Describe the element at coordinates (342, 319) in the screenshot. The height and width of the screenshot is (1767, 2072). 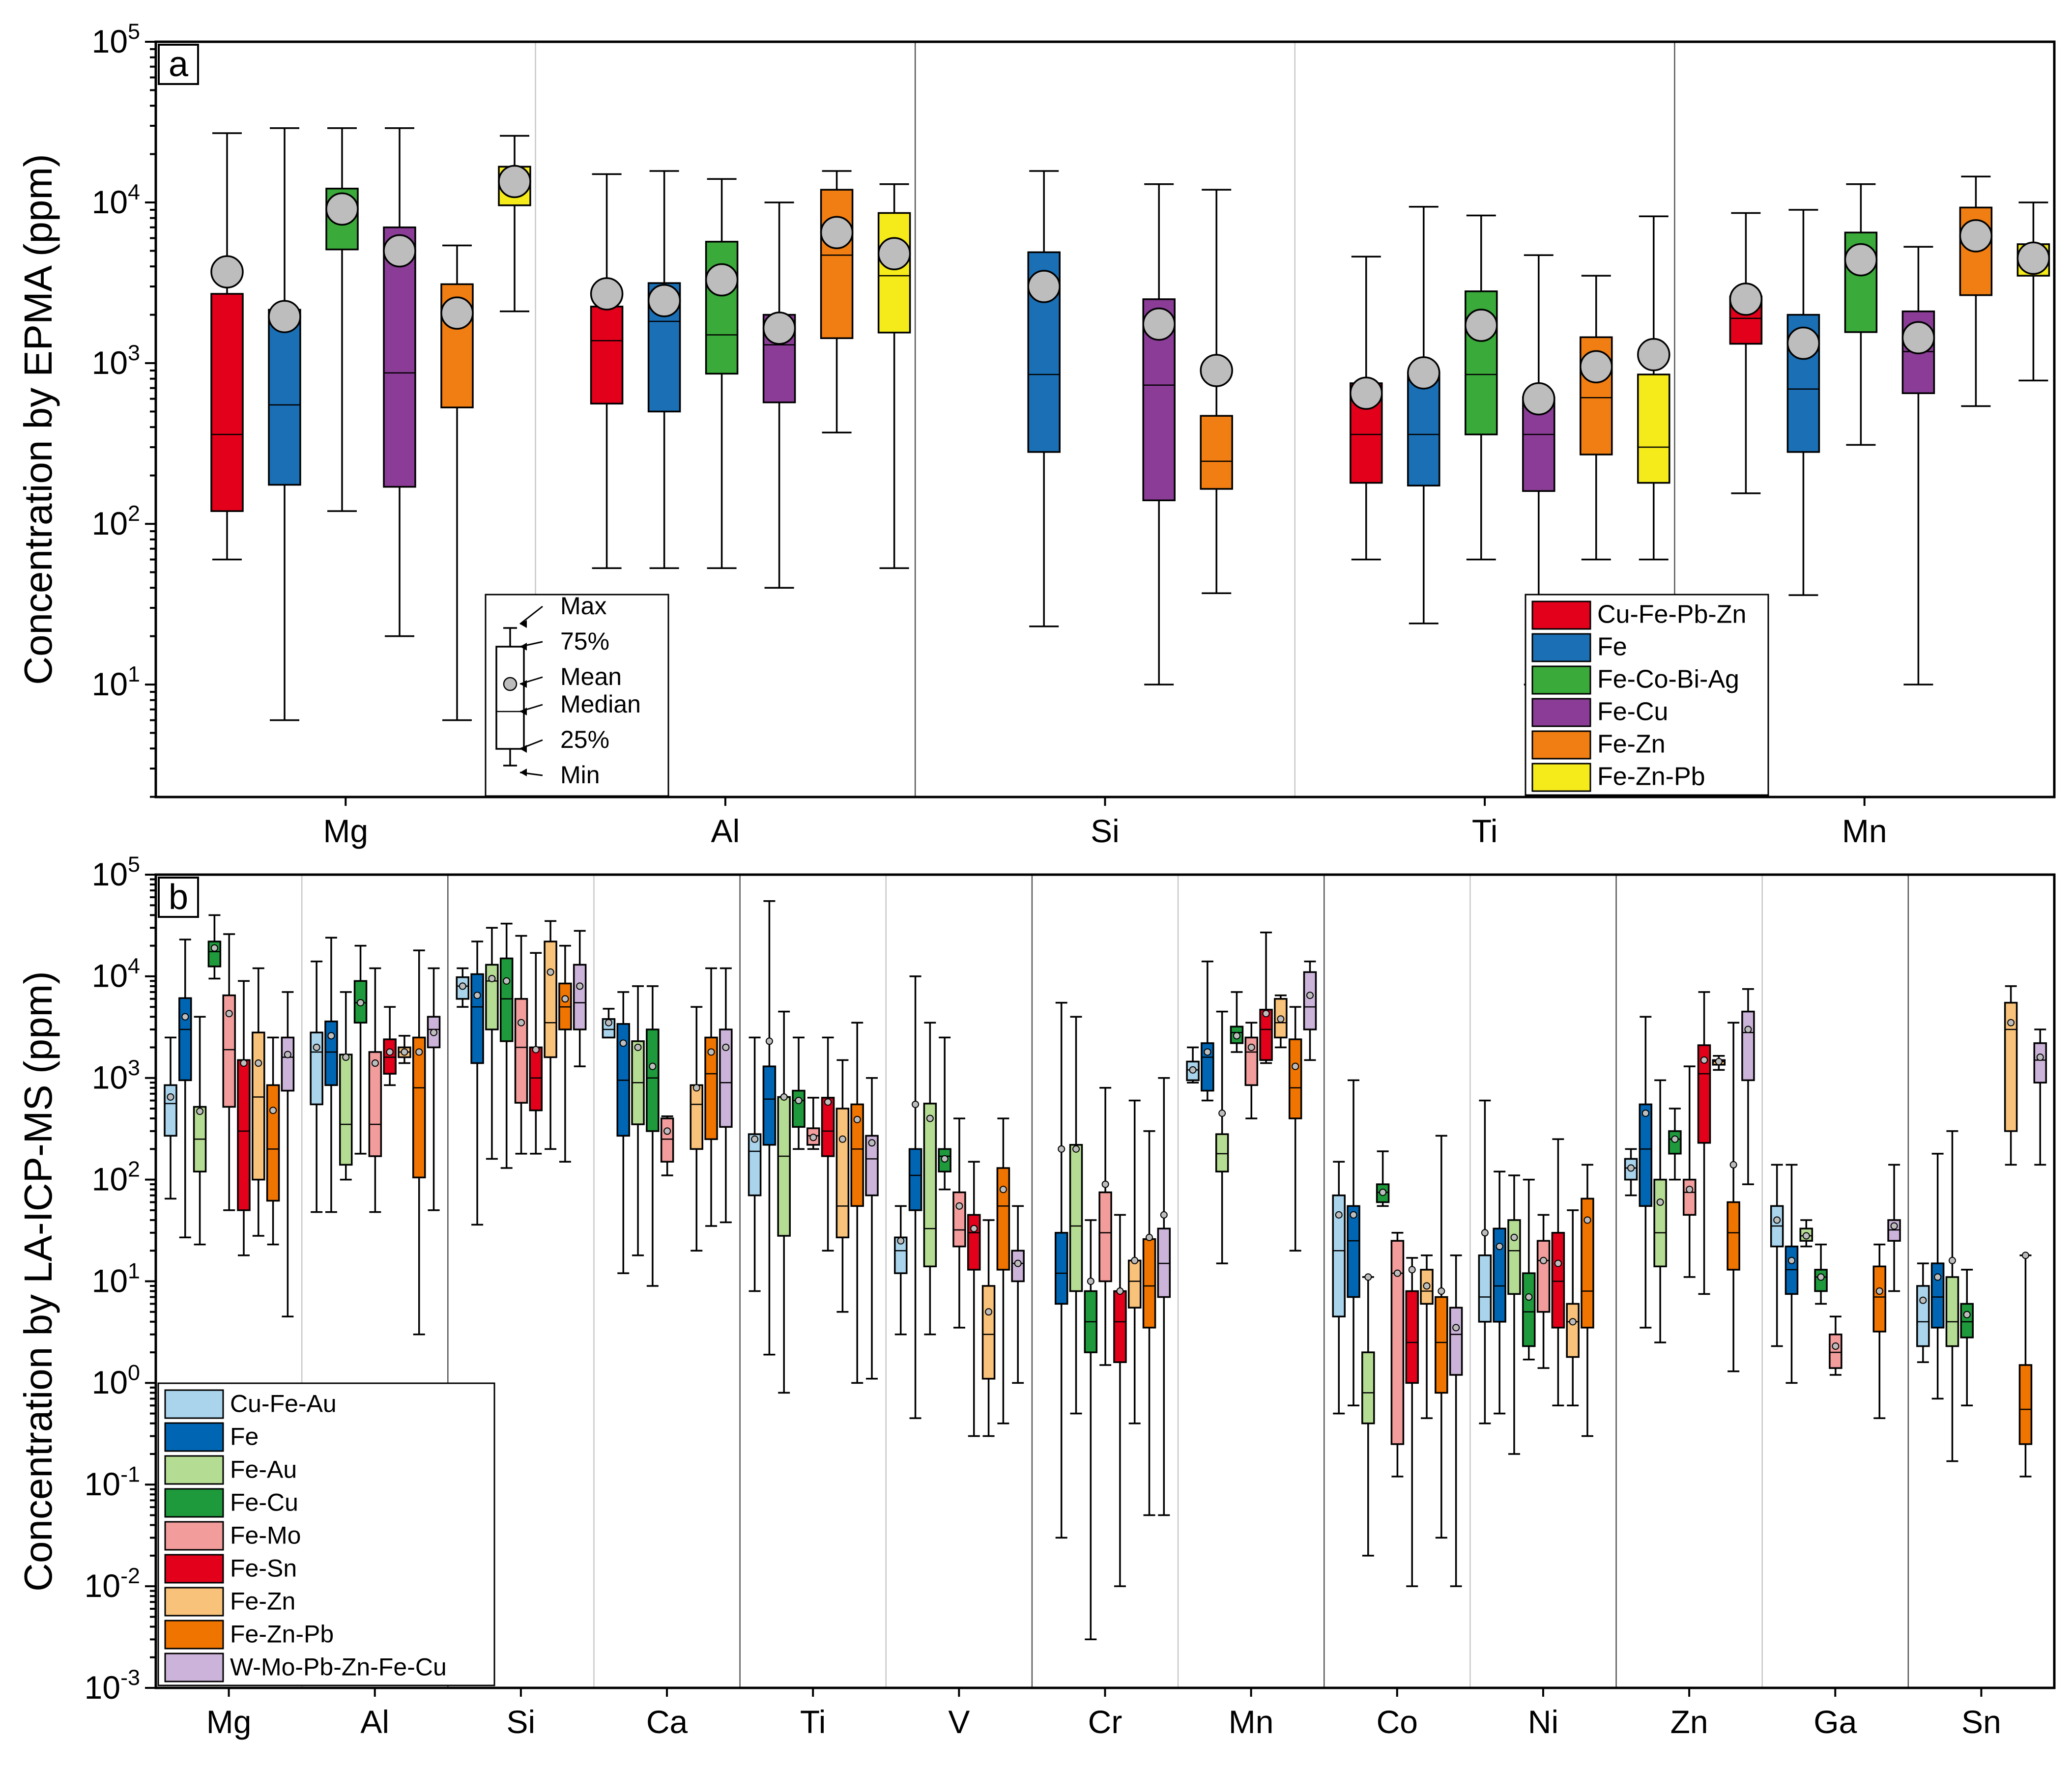
I see `box-mg-fe-co-bi-ag` at that location.